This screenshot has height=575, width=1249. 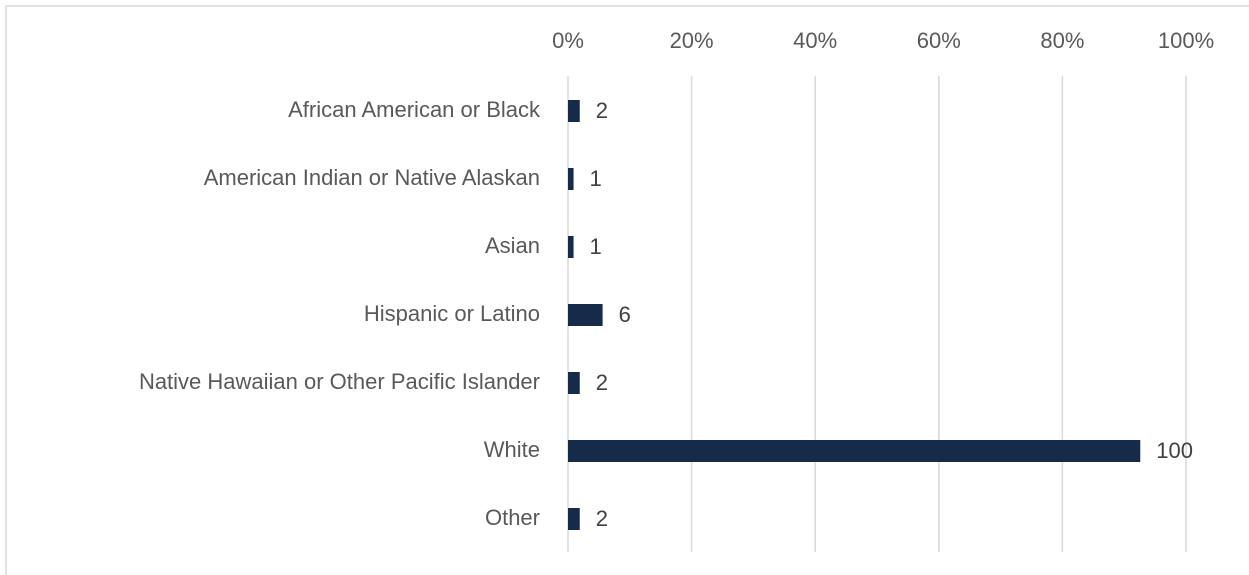 What do you see at coordinates (1062, 40) in the screenshot?
I see `x-tick-label: 80%` at bounding box center [1062, 40].